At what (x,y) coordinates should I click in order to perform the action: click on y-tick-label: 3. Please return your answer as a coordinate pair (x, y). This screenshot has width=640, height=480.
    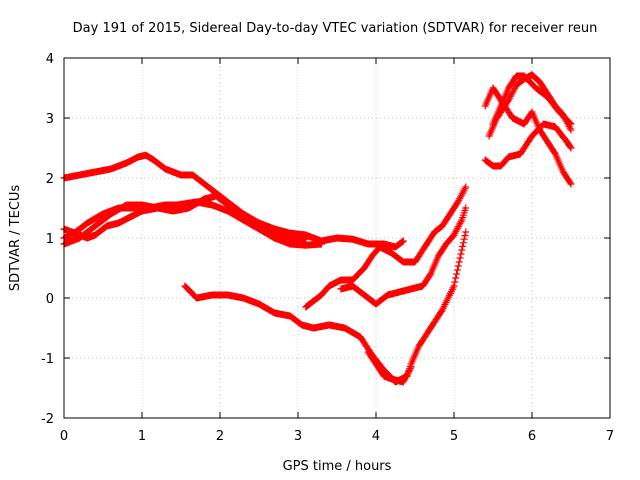
    Looking at the image, I should click on (50, 119).